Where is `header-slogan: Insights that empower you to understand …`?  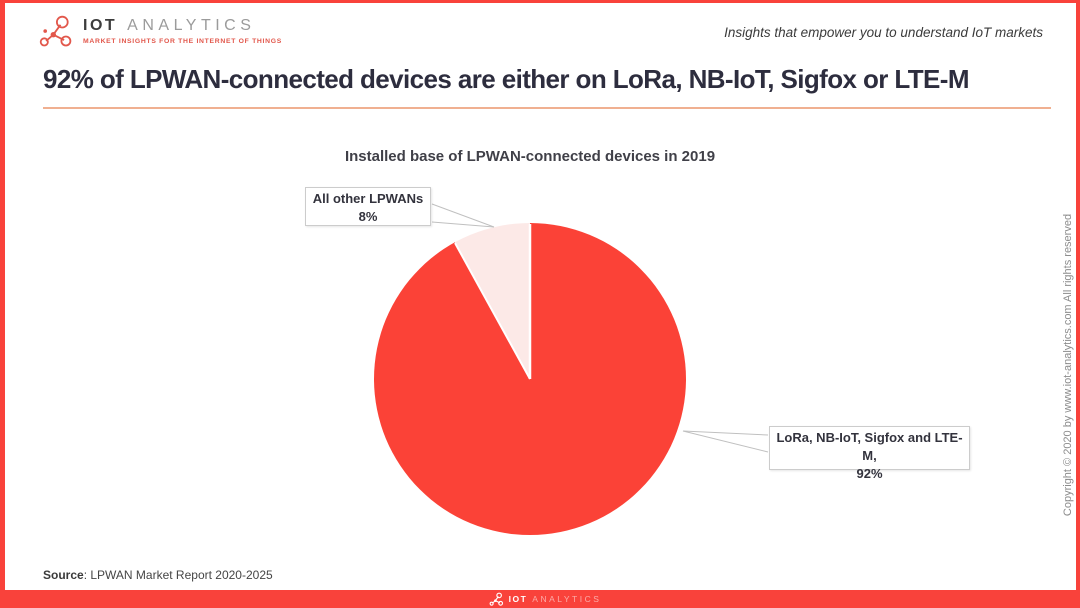
header-slogan: Insights that empower you to understand … is located at coordinates (883, 32).